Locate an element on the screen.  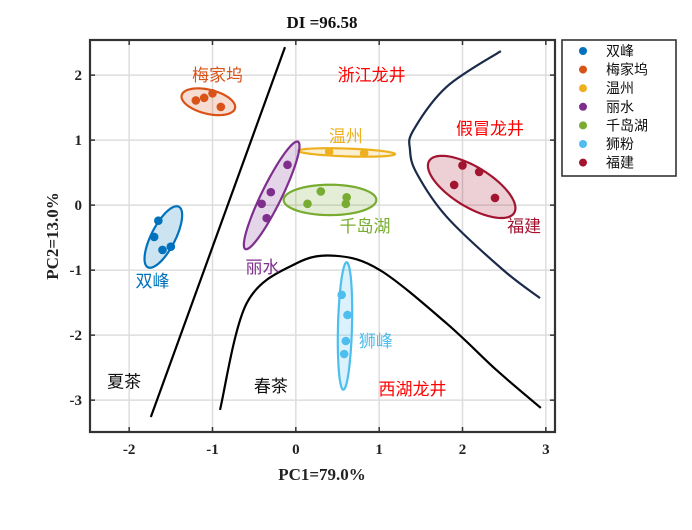
region-label: 丽水 is located at coordinates (263, 267).